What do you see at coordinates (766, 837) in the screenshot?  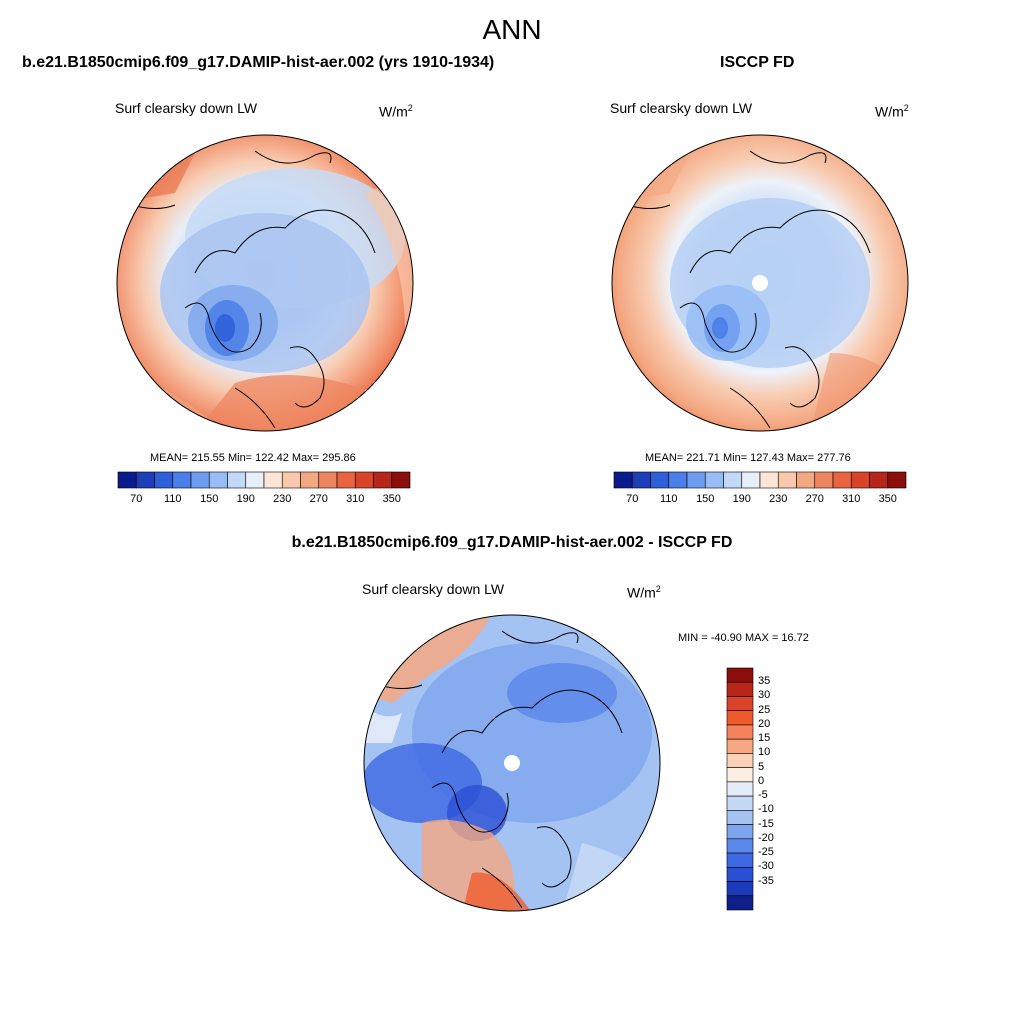 I see `colorbar-tick-label: -20` at bounding box center [766, 837].